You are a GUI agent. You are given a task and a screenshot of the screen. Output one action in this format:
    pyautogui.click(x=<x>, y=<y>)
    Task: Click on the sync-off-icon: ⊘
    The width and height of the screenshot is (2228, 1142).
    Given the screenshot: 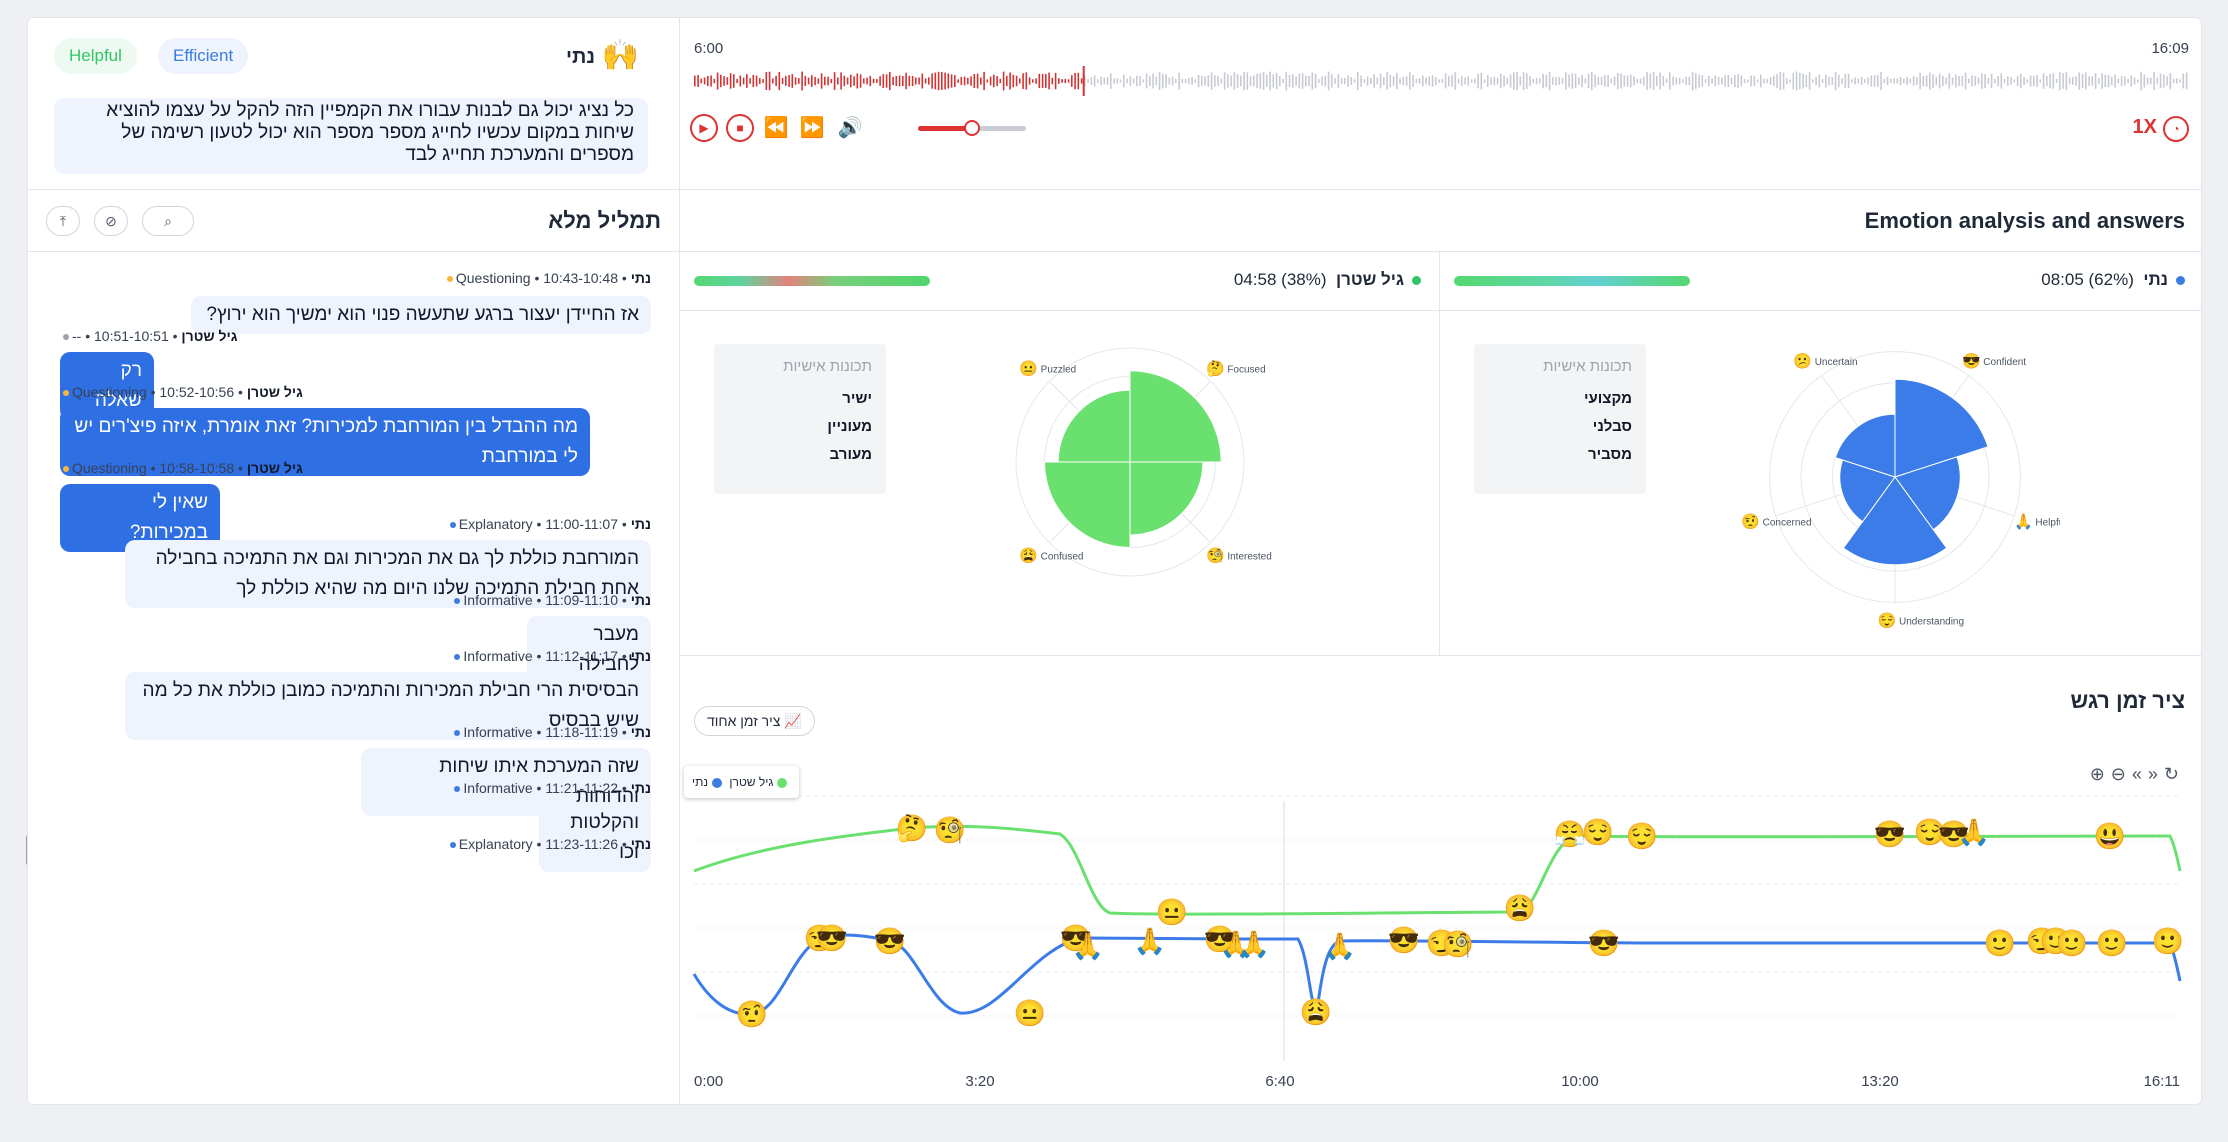 What is the action you would take?
    pyautogui.click(x=111, y=221)
    